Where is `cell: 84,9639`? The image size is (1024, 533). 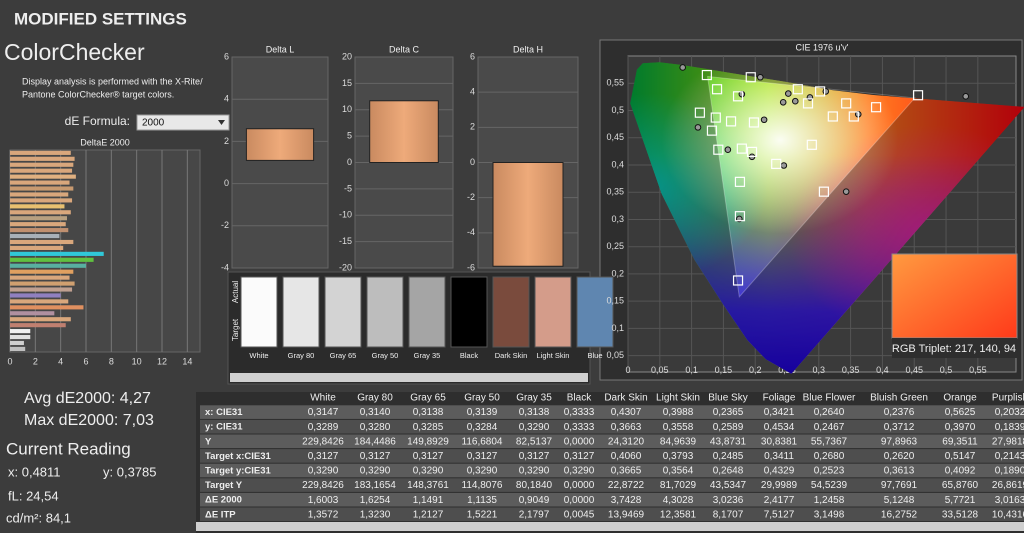 cell: 84,9639 is located at coordinates (678, 441).